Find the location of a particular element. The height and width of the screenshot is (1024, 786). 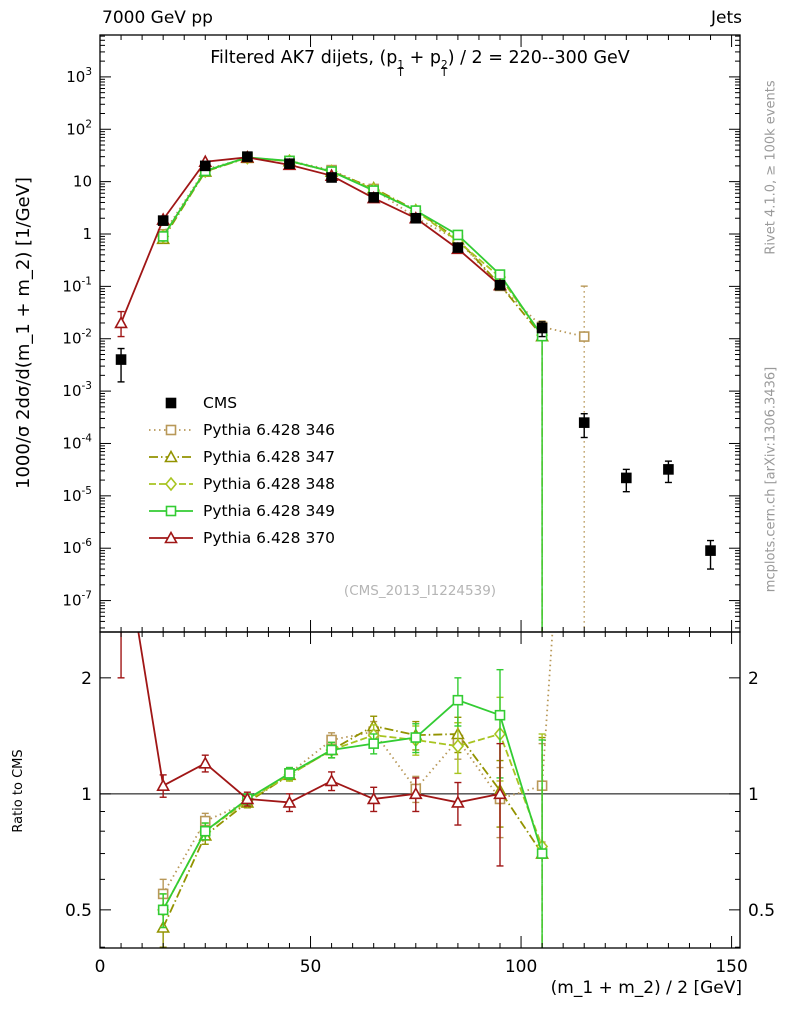

ytick-label: 10⁻² is located at coordinates (77, 338).